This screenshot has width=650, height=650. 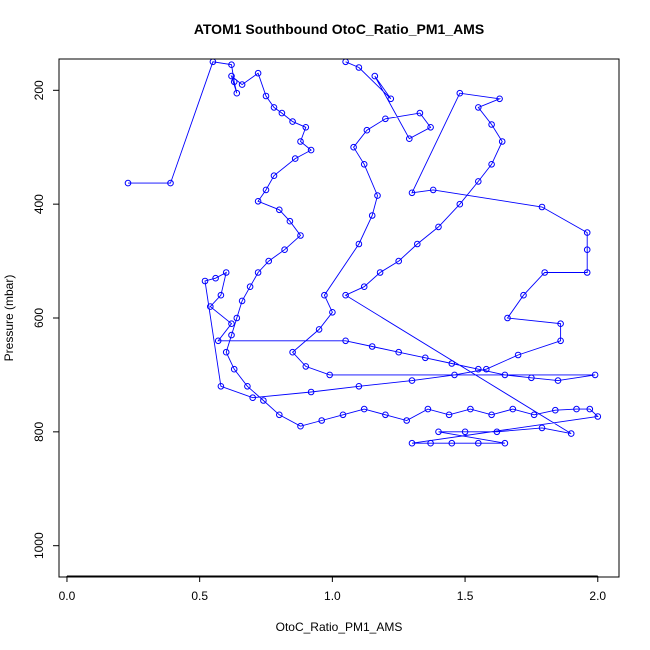 I want to click on y-axis: 200 400 600 800 1000, so click(x=46, y=319).